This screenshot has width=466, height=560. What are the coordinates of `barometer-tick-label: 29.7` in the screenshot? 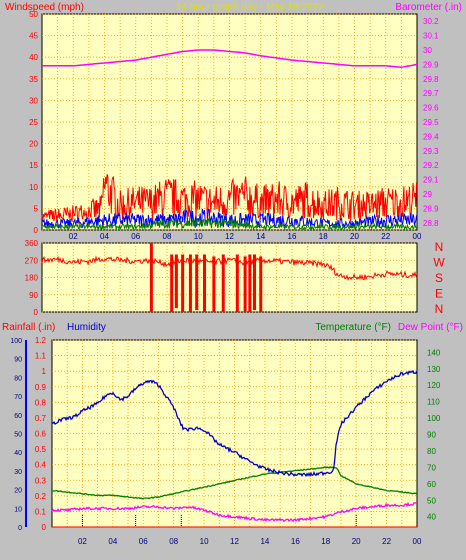 It's located at (431, 93).